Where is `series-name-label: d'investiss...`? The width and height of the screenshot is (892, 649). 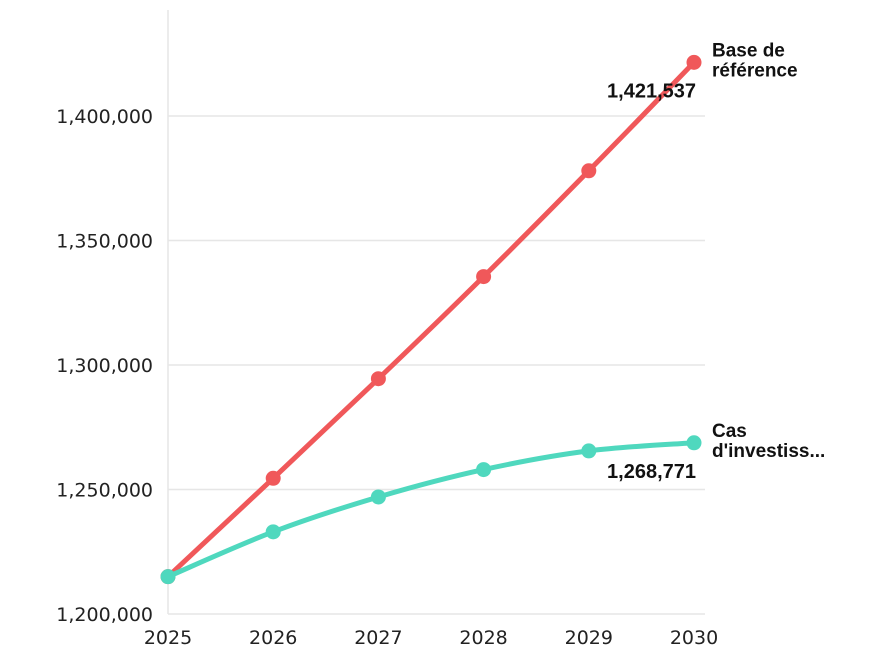
series-name-label: d'investiss... is located at coordinates (768, 451).